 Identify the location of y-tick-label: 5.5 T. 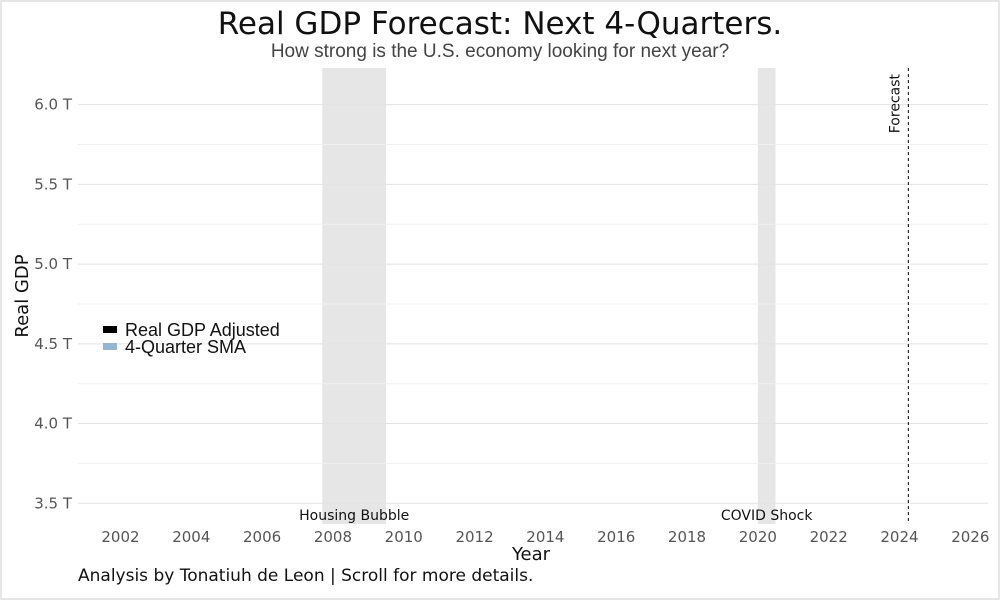
(53, 184).